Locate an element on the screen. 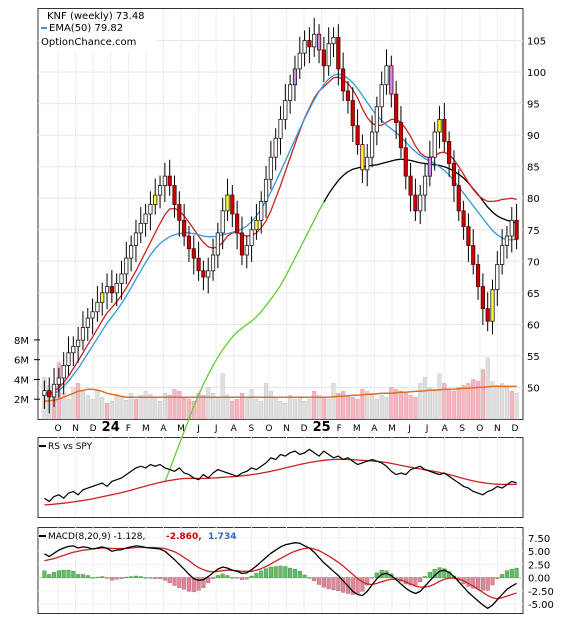 Image resolution: width=566 pixels, height=620 pixels. legend-ticker: KNF (weekly) 73.48 is located at coordinates (96, 16).